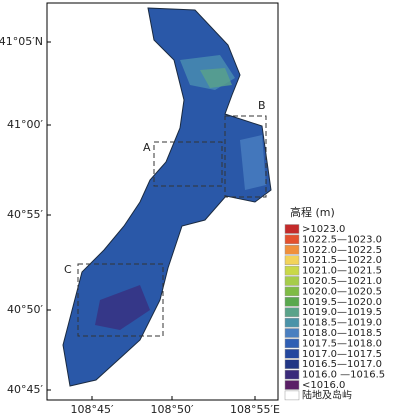  I want to click on legend-label: 1022.0—1022.5, so click(342, 250).